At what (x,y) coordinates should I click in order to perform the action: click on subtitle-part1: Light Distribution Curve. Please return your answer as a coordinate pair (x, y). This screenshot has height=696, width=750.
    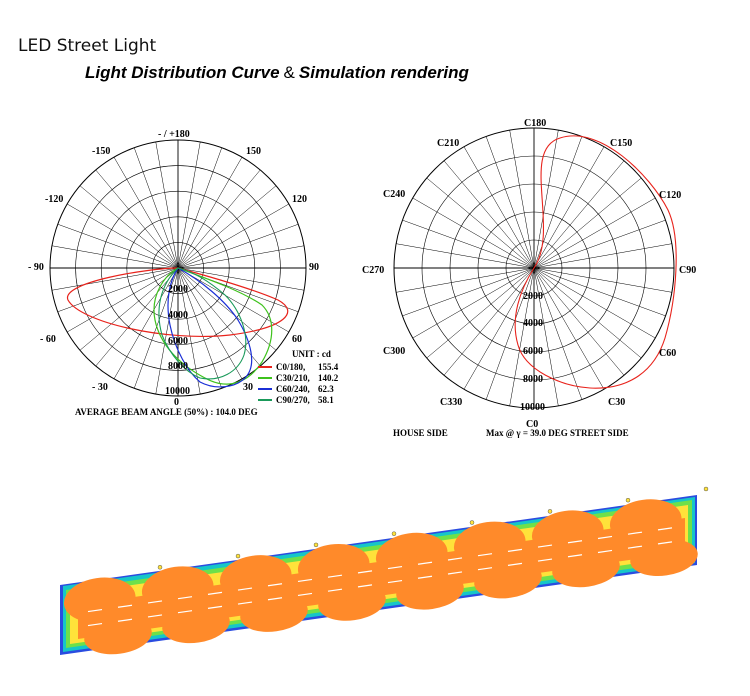
    Looking at the image, I should click on (182, 72).